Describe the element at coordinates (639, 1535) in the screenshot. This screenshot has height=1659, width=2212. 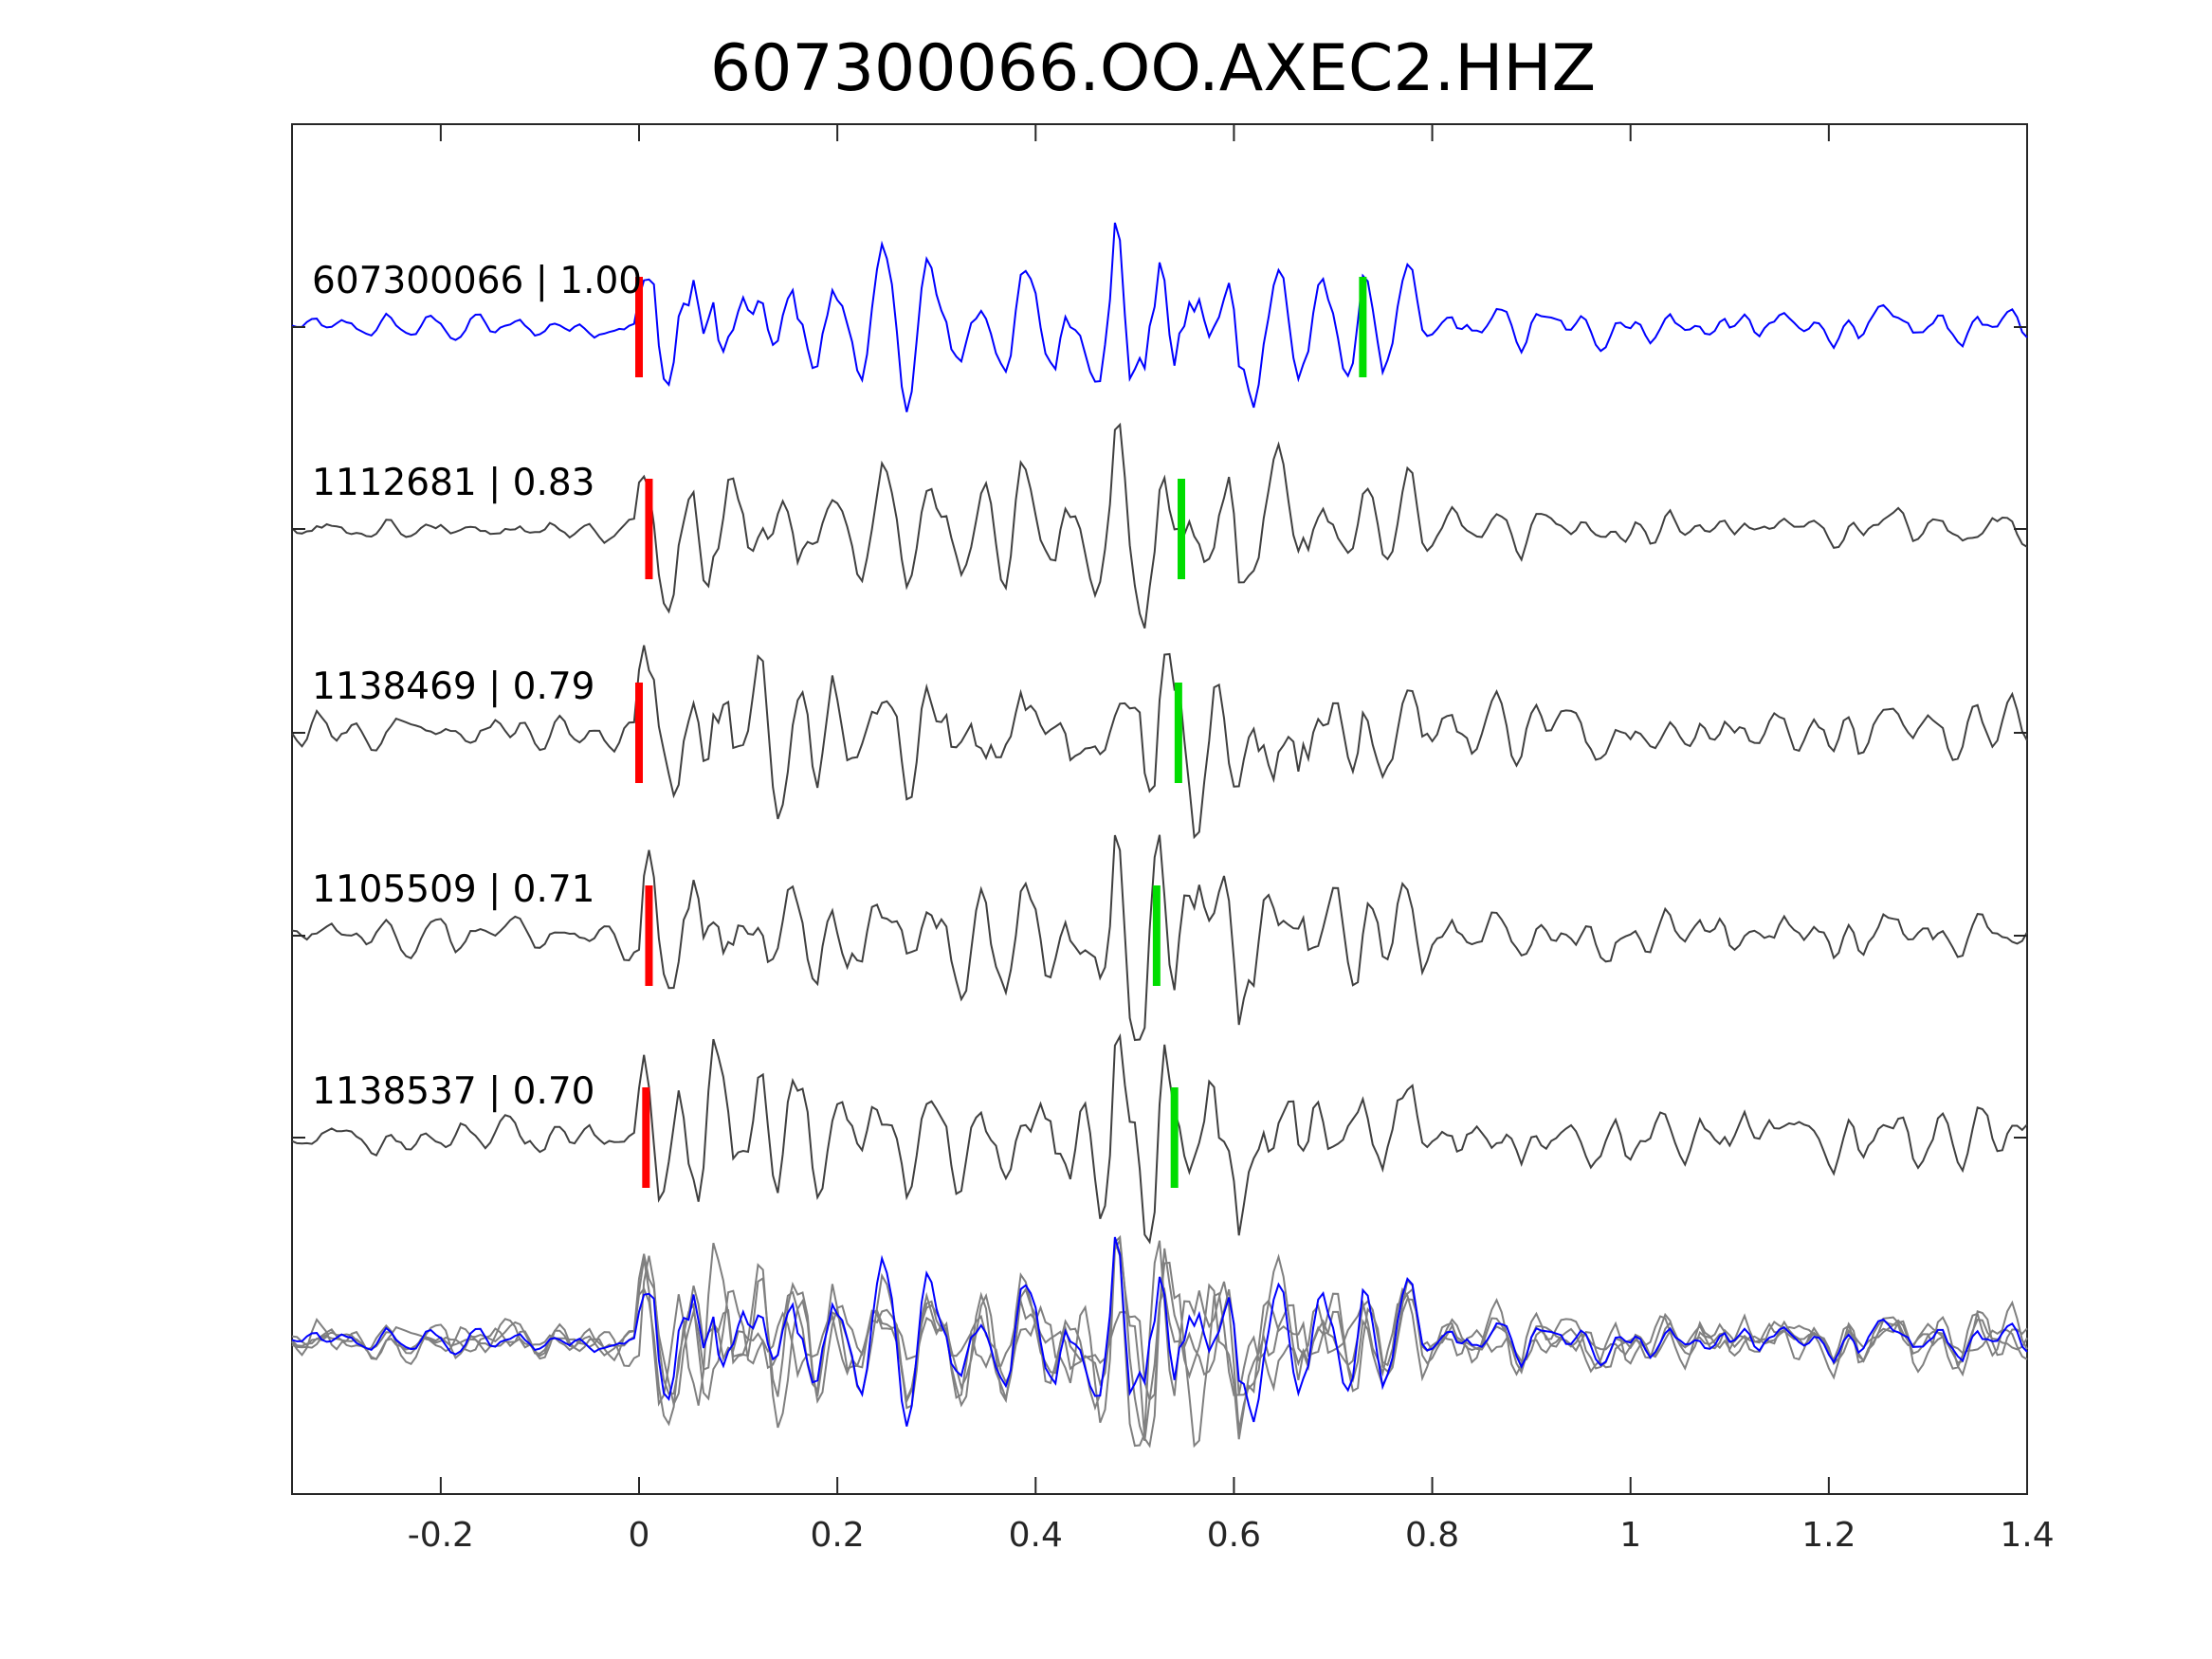
I see `x-tick-label: 0` at that location.